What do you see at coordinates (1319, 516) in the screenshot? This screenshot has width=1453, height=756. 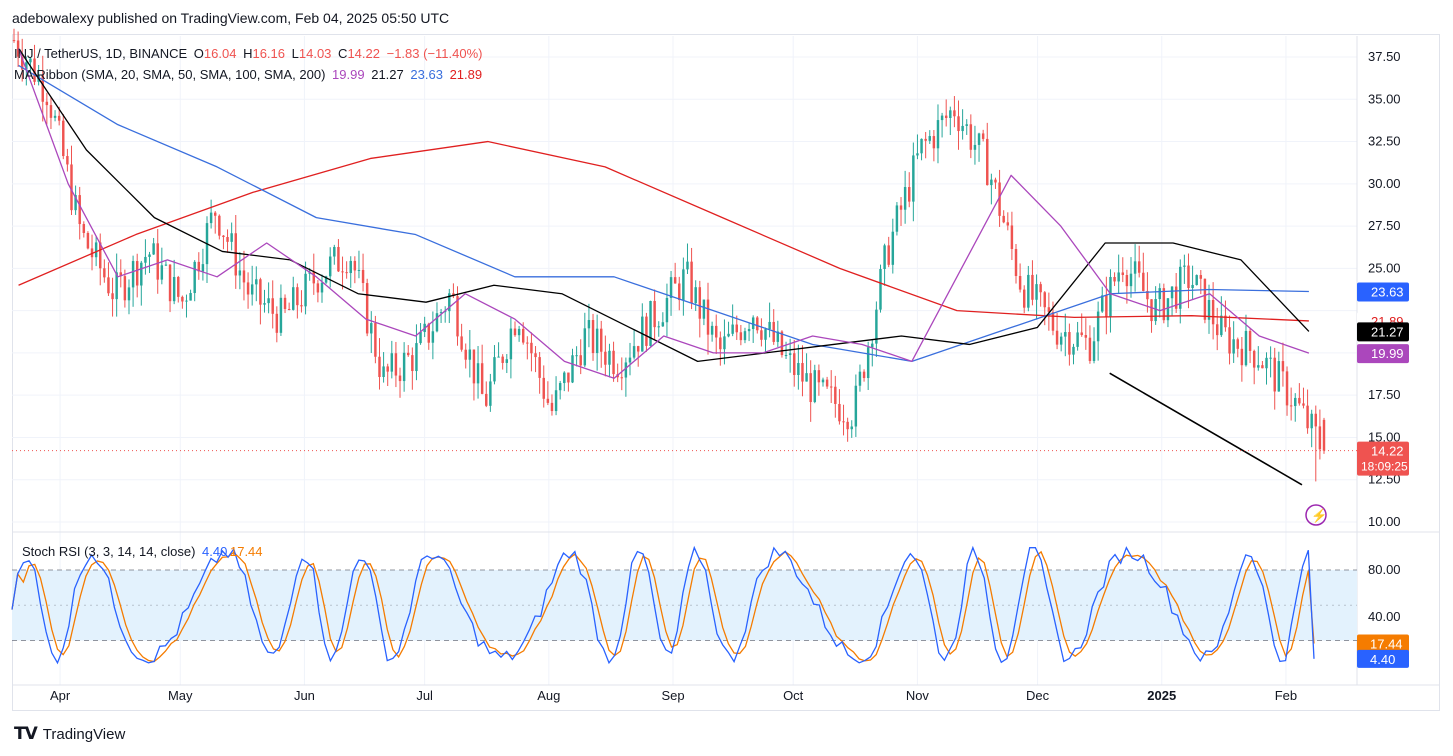 I see `lightning-icon: ⚡` at bounding box center [1319, 516].